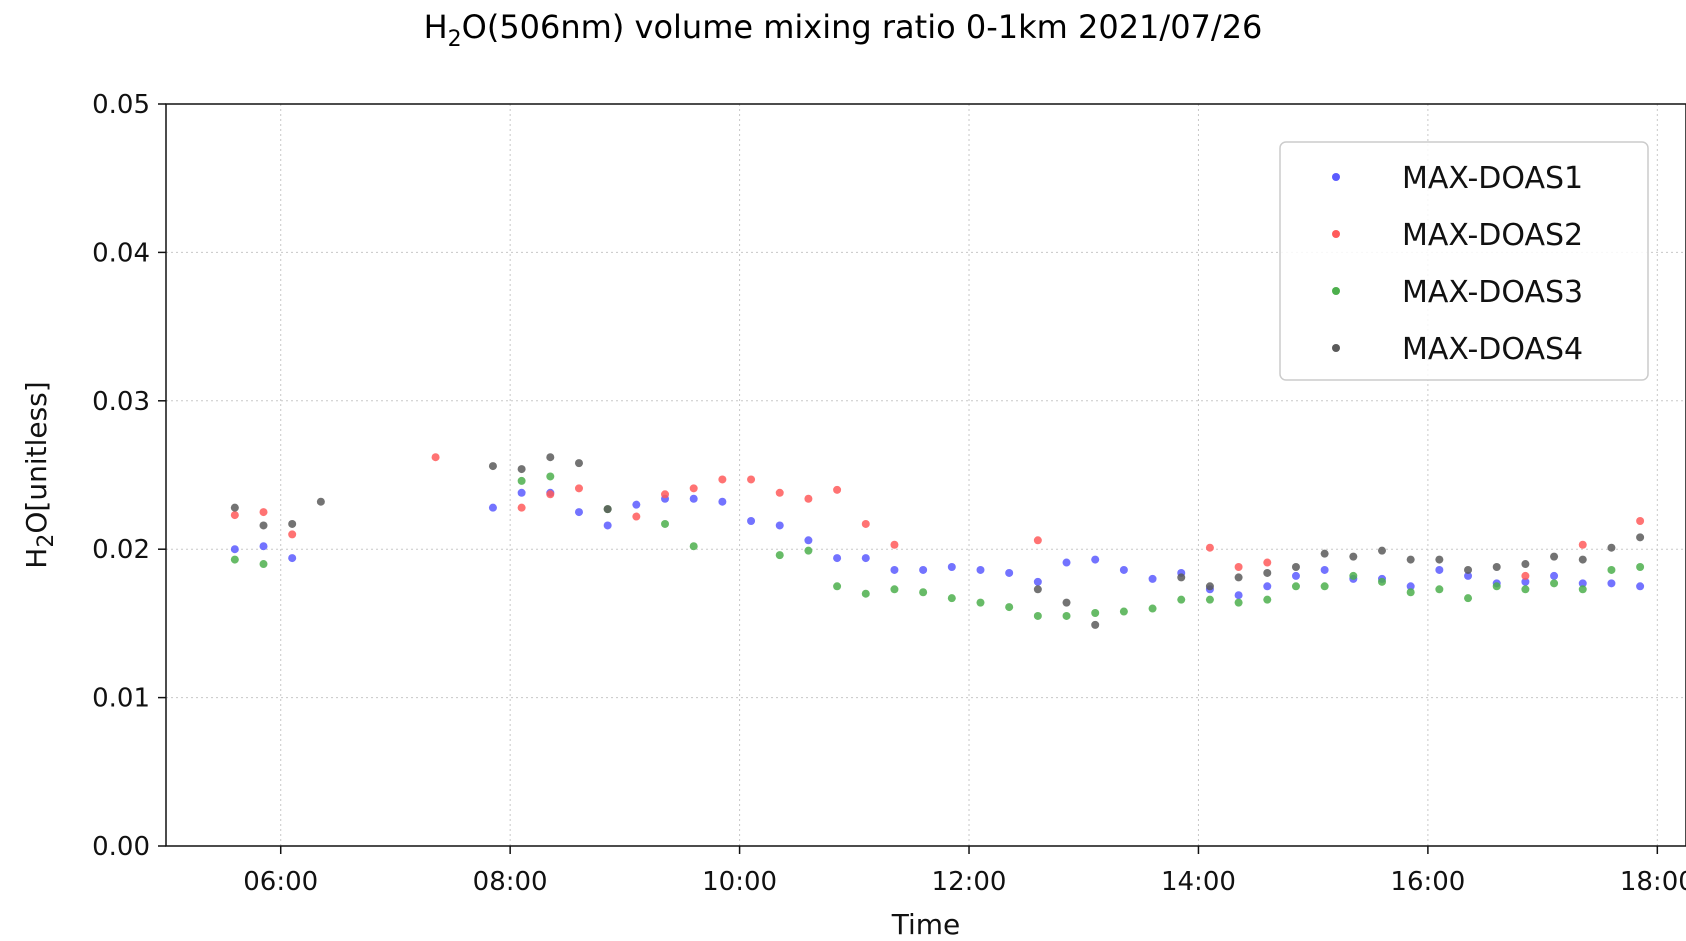  I want to click on x-axis-label: Time, so click(926, 924).